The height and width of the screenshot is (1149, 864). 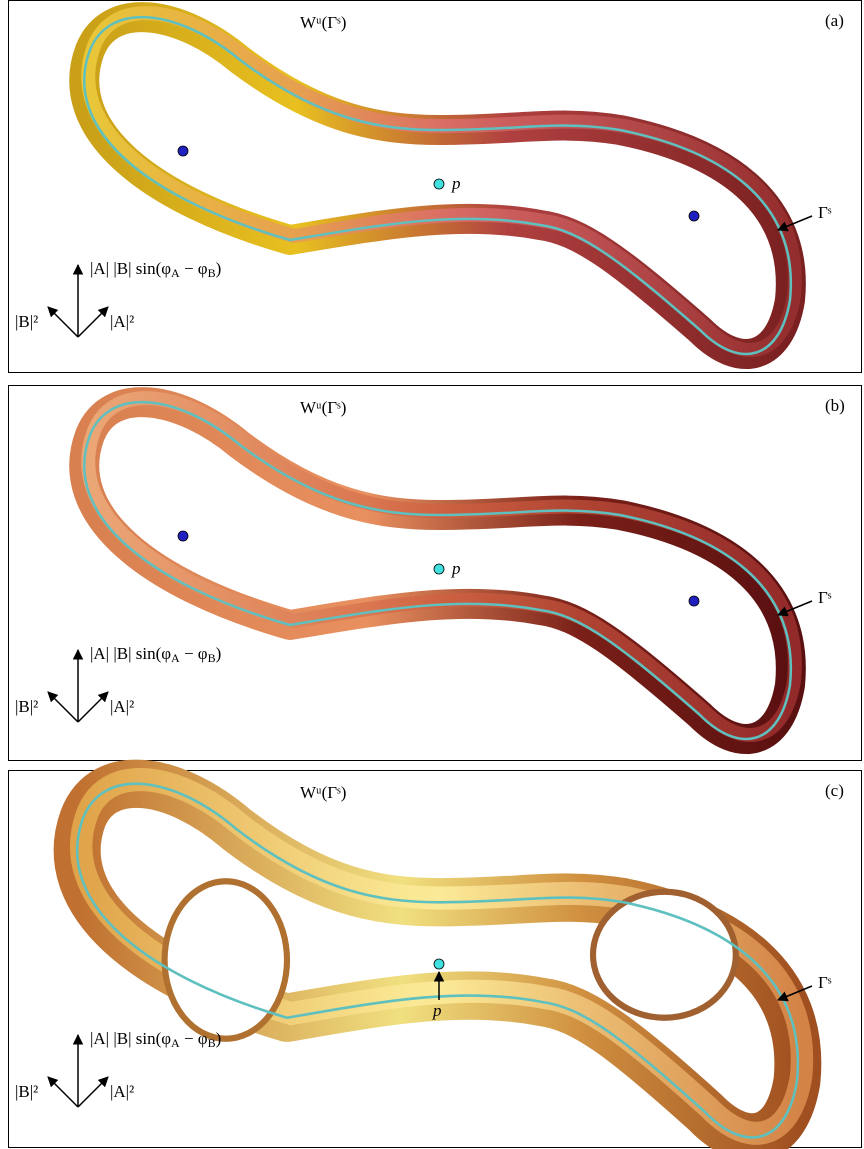 I want to click on panel-label: (c), so click(x=834, y=790).